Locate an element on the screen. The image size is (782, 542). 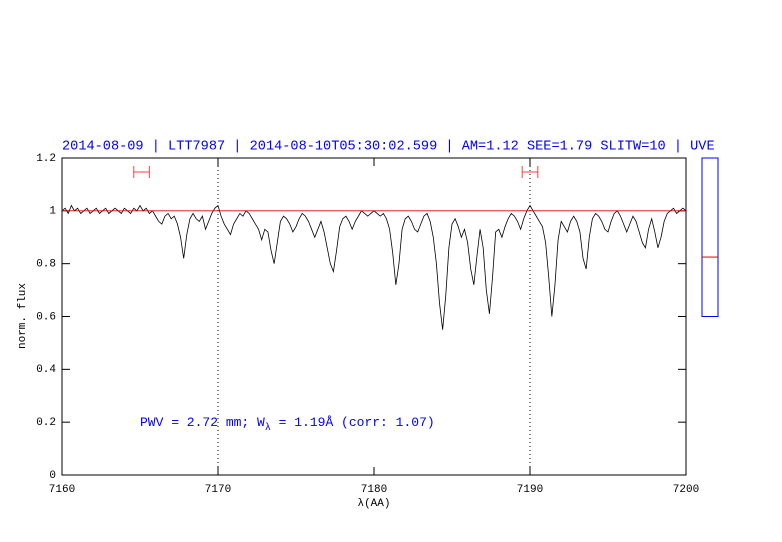
annotation-text: PWV = 2.72 mm; W is located at coordinates (202, 422).